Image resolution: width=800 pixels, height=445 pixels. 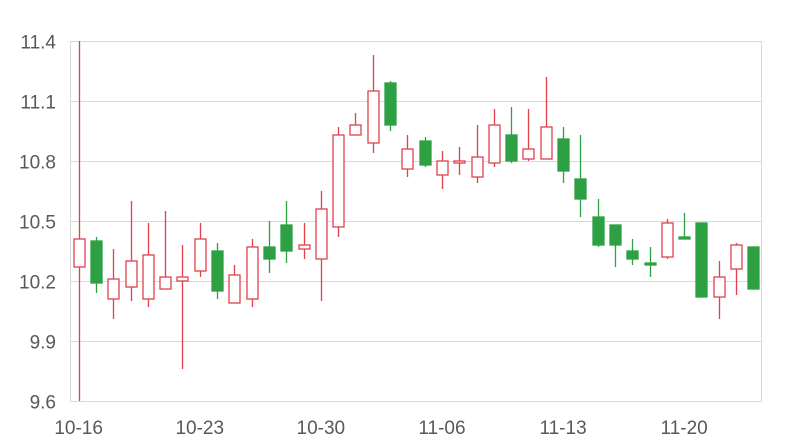 I want to click on y-tick-label: 10.2, so click(x=37, y=283).